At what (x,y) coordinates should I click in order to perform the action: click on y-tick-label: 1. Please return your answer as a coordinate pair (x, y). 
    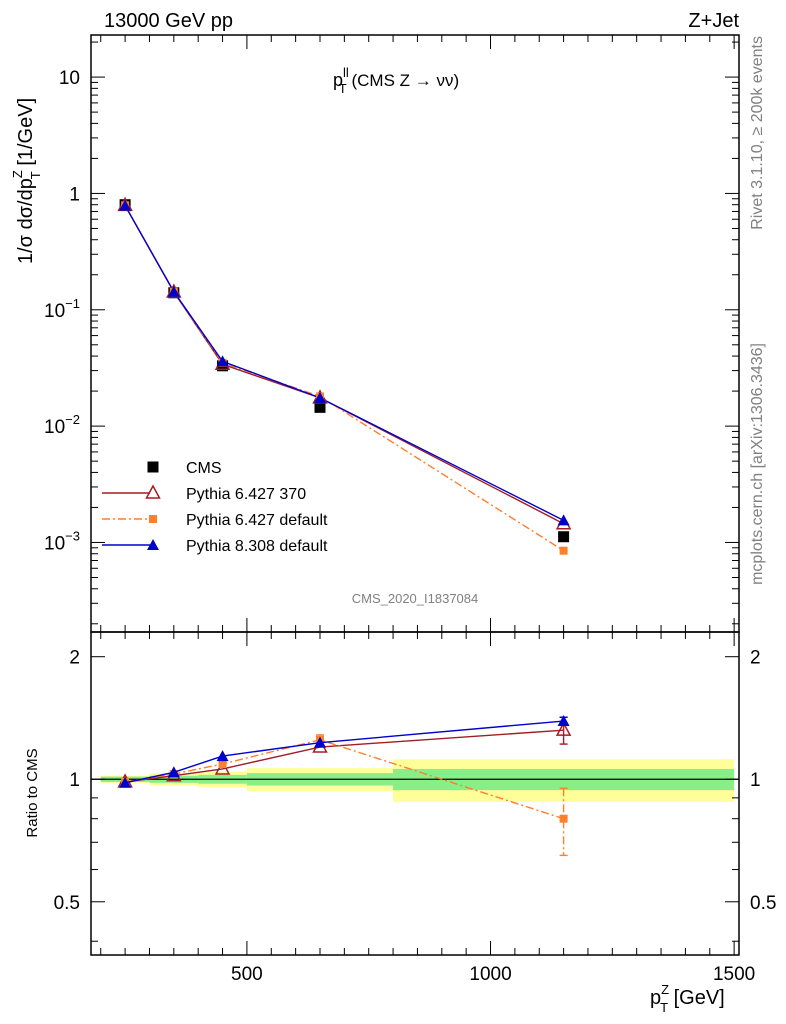
    Looking at the image, I should click on (74, 194).